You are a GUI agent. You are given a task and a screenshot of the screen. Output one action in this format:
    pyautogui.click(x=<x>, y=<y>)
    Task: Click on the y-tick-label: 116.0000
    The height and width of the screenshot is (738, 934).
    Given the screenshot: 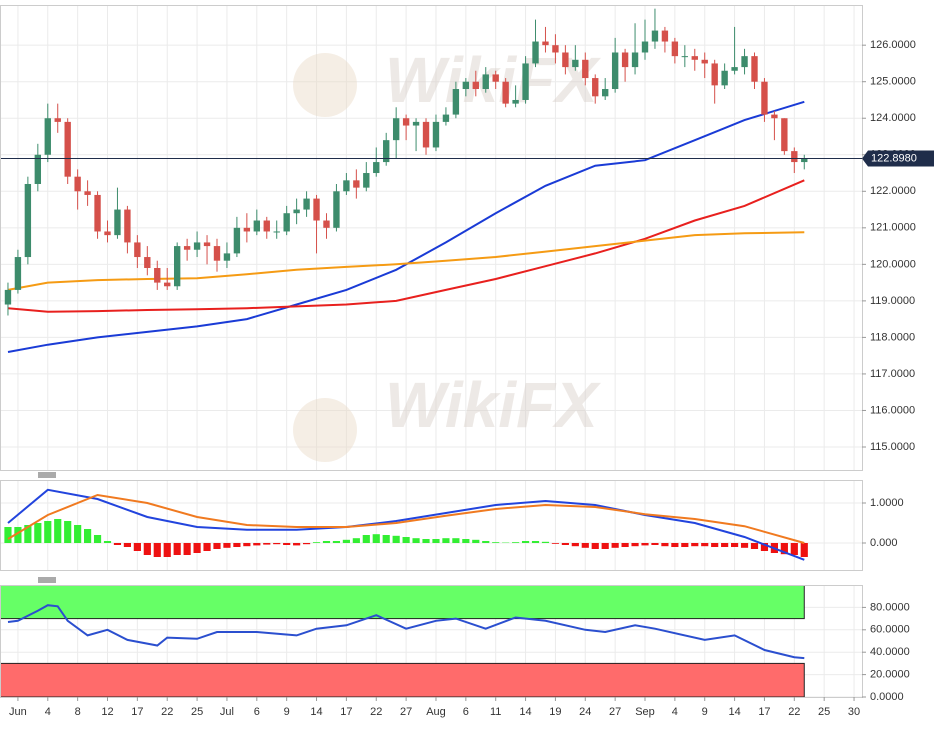 What is the action you would take?
    pyautogui.click(x=892, y=410)
    